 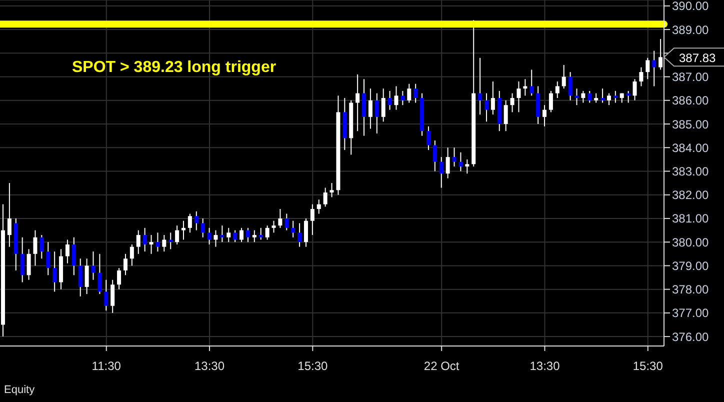 I want to click on text: Equity, so click(x=19, y=390).